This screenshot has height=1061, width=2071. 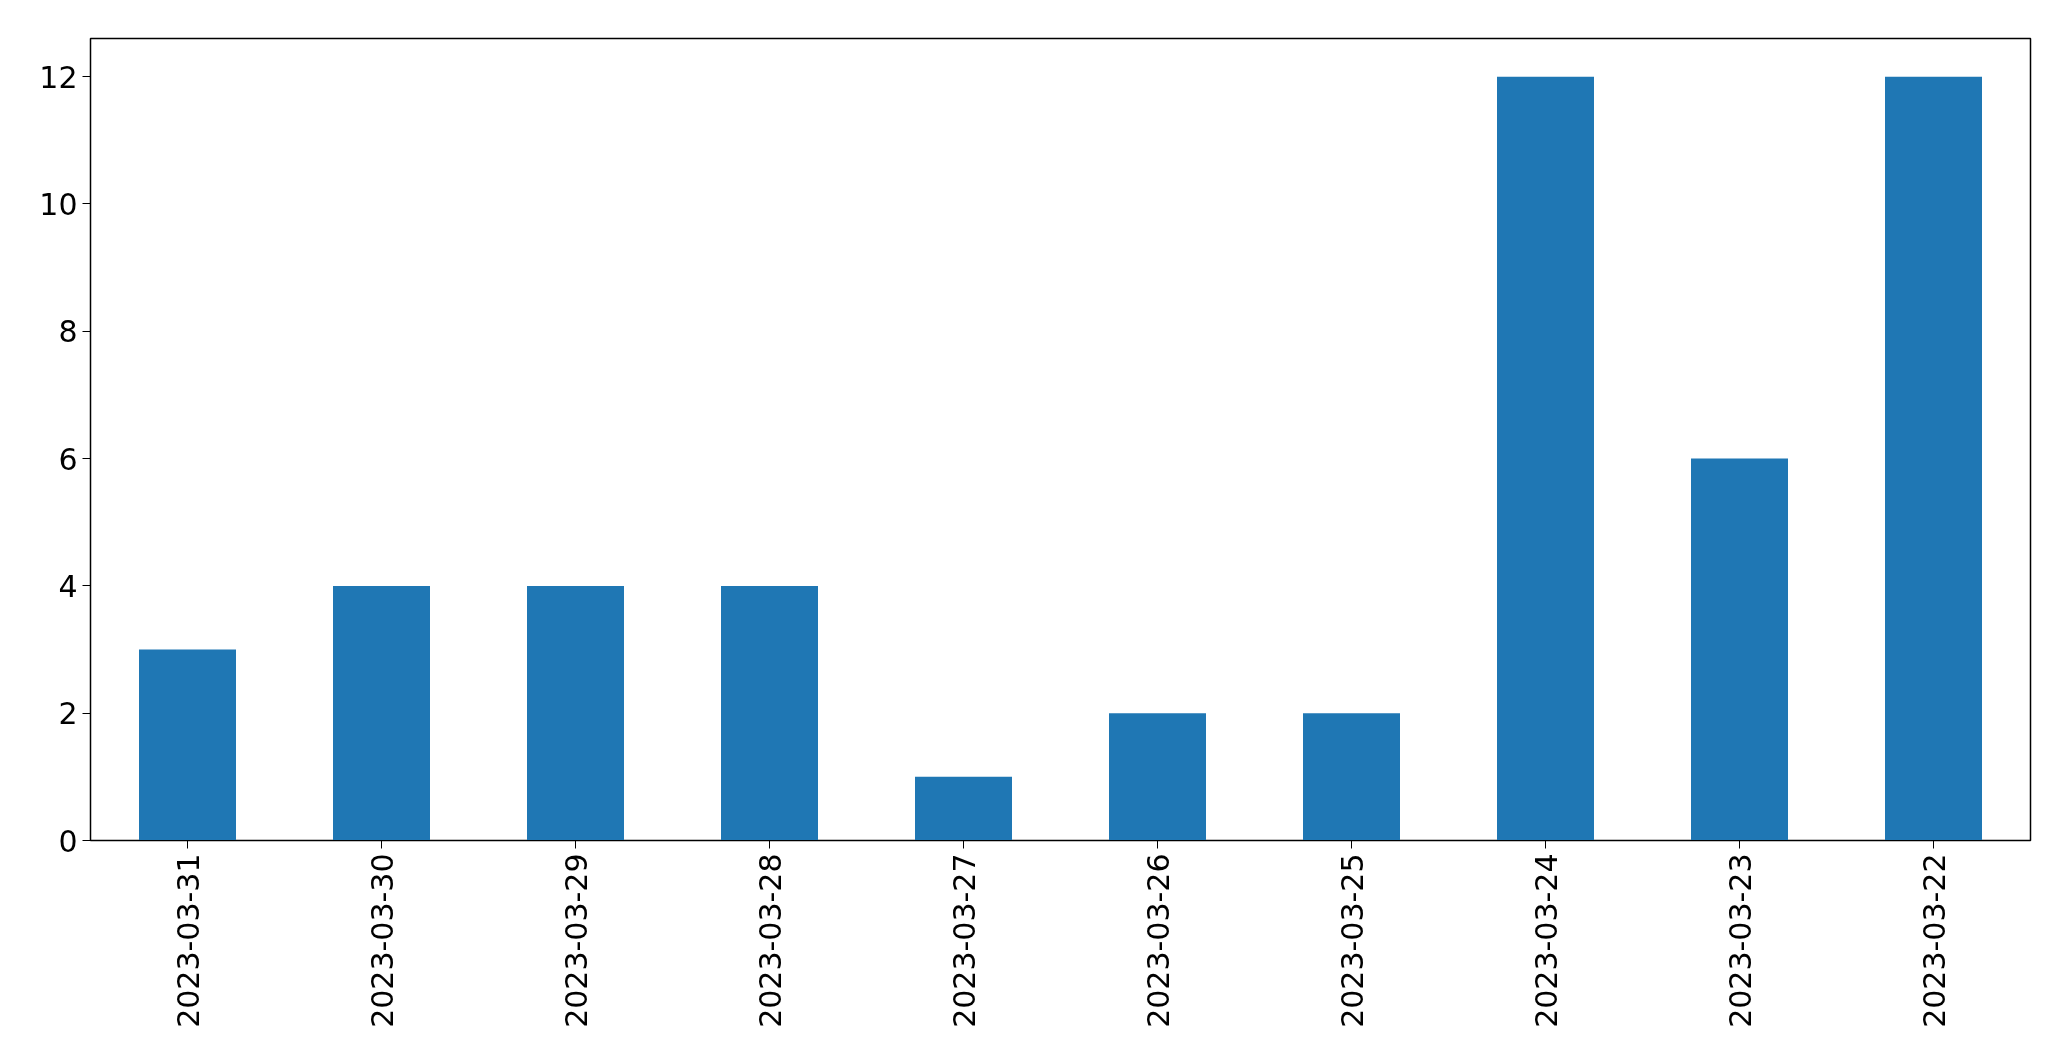 What do you see at coordinates (1546, 940) in the screenshot?
I see `x-tick-label: 2023-03-24` at bounding box center [1546, 940].